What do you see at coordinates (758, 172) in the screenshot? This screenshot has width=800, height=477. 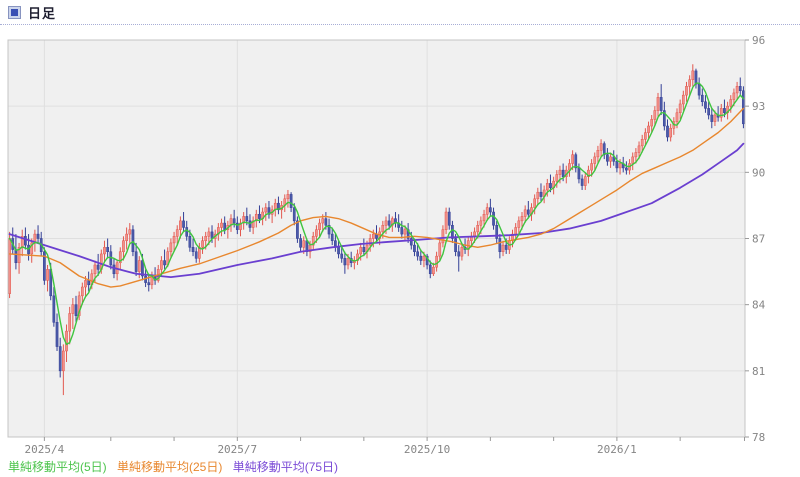 I see `y-axis-label: 90` at bounding box center [758, 172].